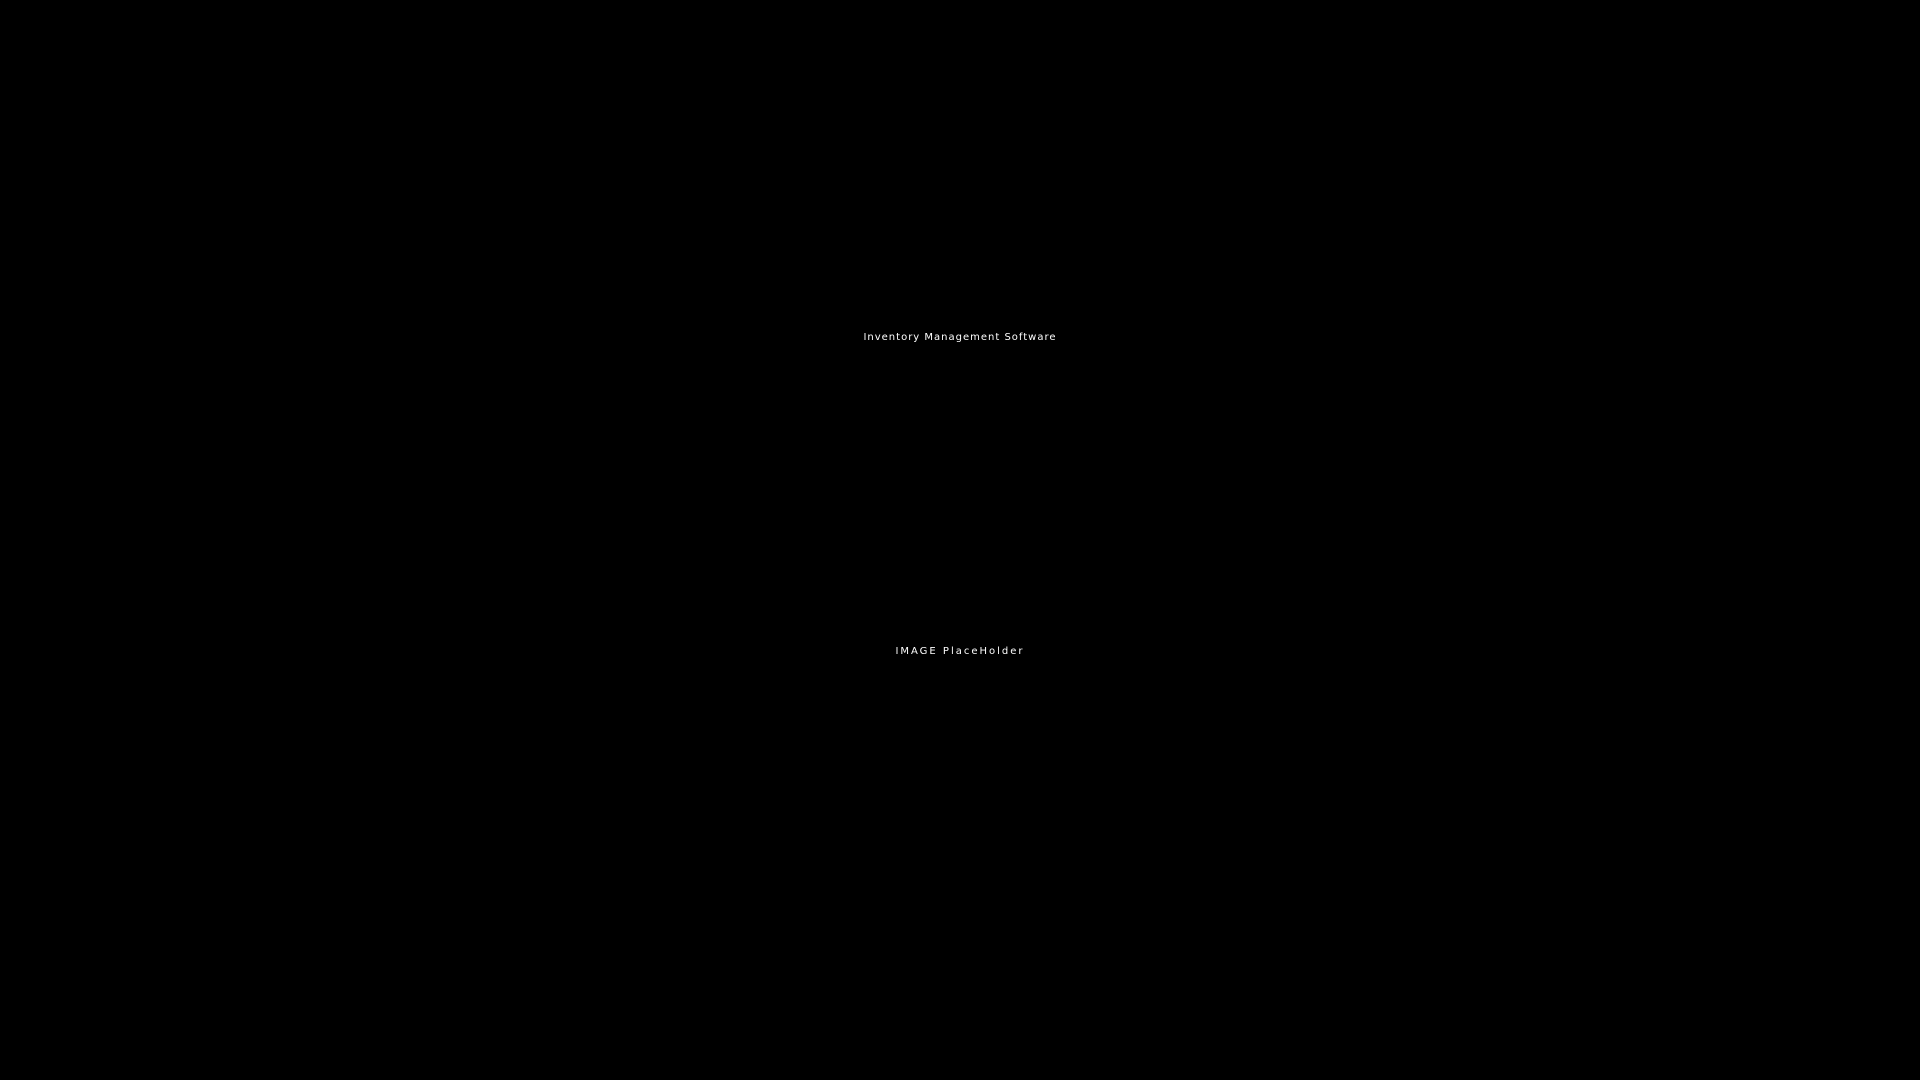 The image size is (1920, 1080). I want to click on software-title: Inventory Management Software, so click(960, 337).